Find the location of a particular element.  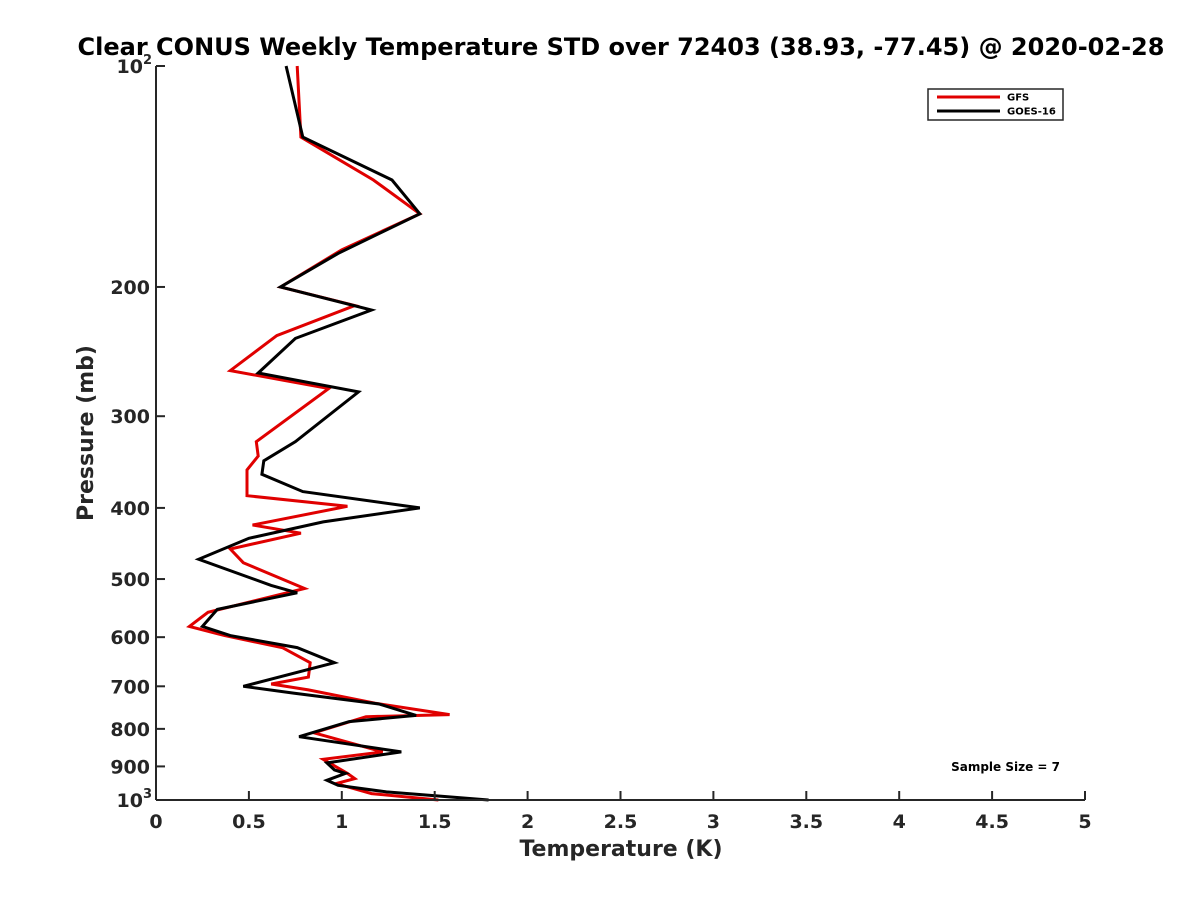

x-tick-label: 0.5 is located at coordinates (249, 822).